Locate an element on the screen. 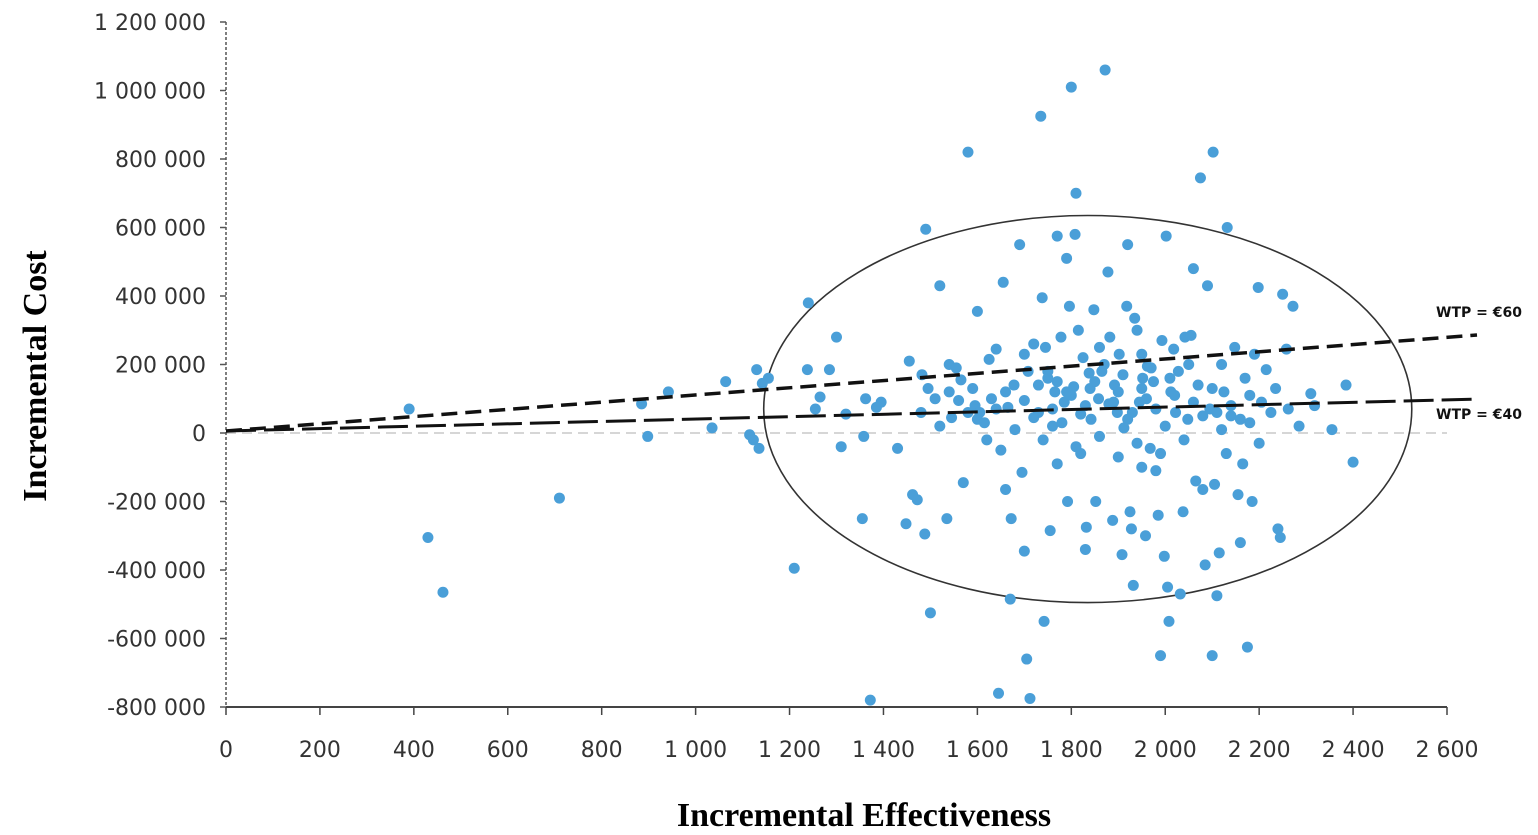 The height and width of the screenshot is (835, 1538). x-tick-label: 200 is located at coordinates (320, 750).